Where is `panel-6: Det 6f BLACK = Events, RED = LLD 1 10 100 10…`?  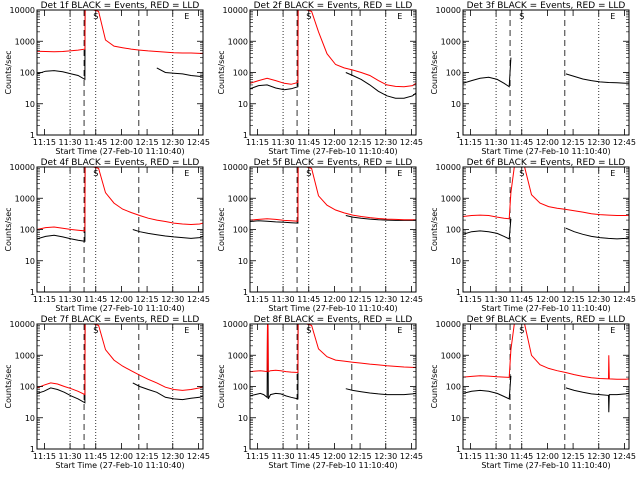
panel-6: Det 6f BLACK = Events, RED = LLD 1 10 100 10… is located at coordinates (533, 235).